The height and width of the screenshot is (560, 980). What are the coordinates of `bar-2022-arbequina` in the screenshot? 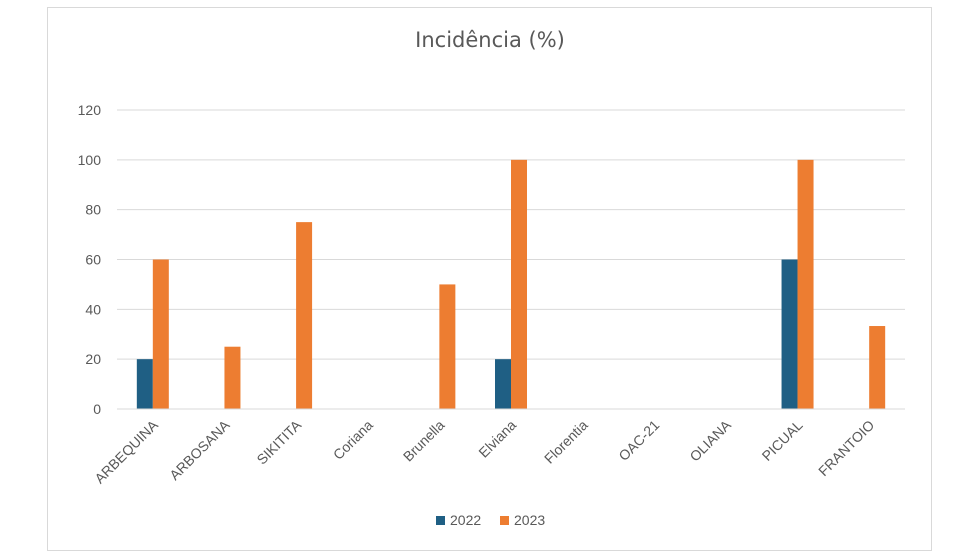 It's located at (144, 384).